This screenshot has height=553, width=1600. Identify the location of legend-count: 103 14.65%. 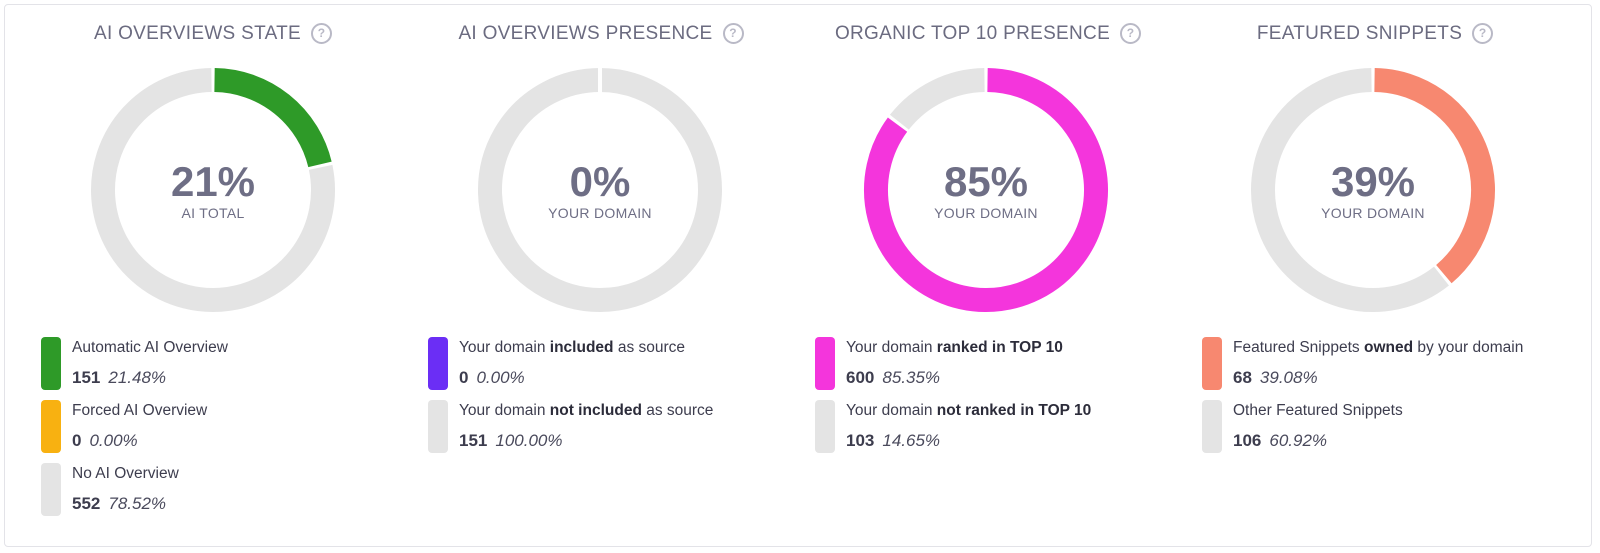
(893, 440).